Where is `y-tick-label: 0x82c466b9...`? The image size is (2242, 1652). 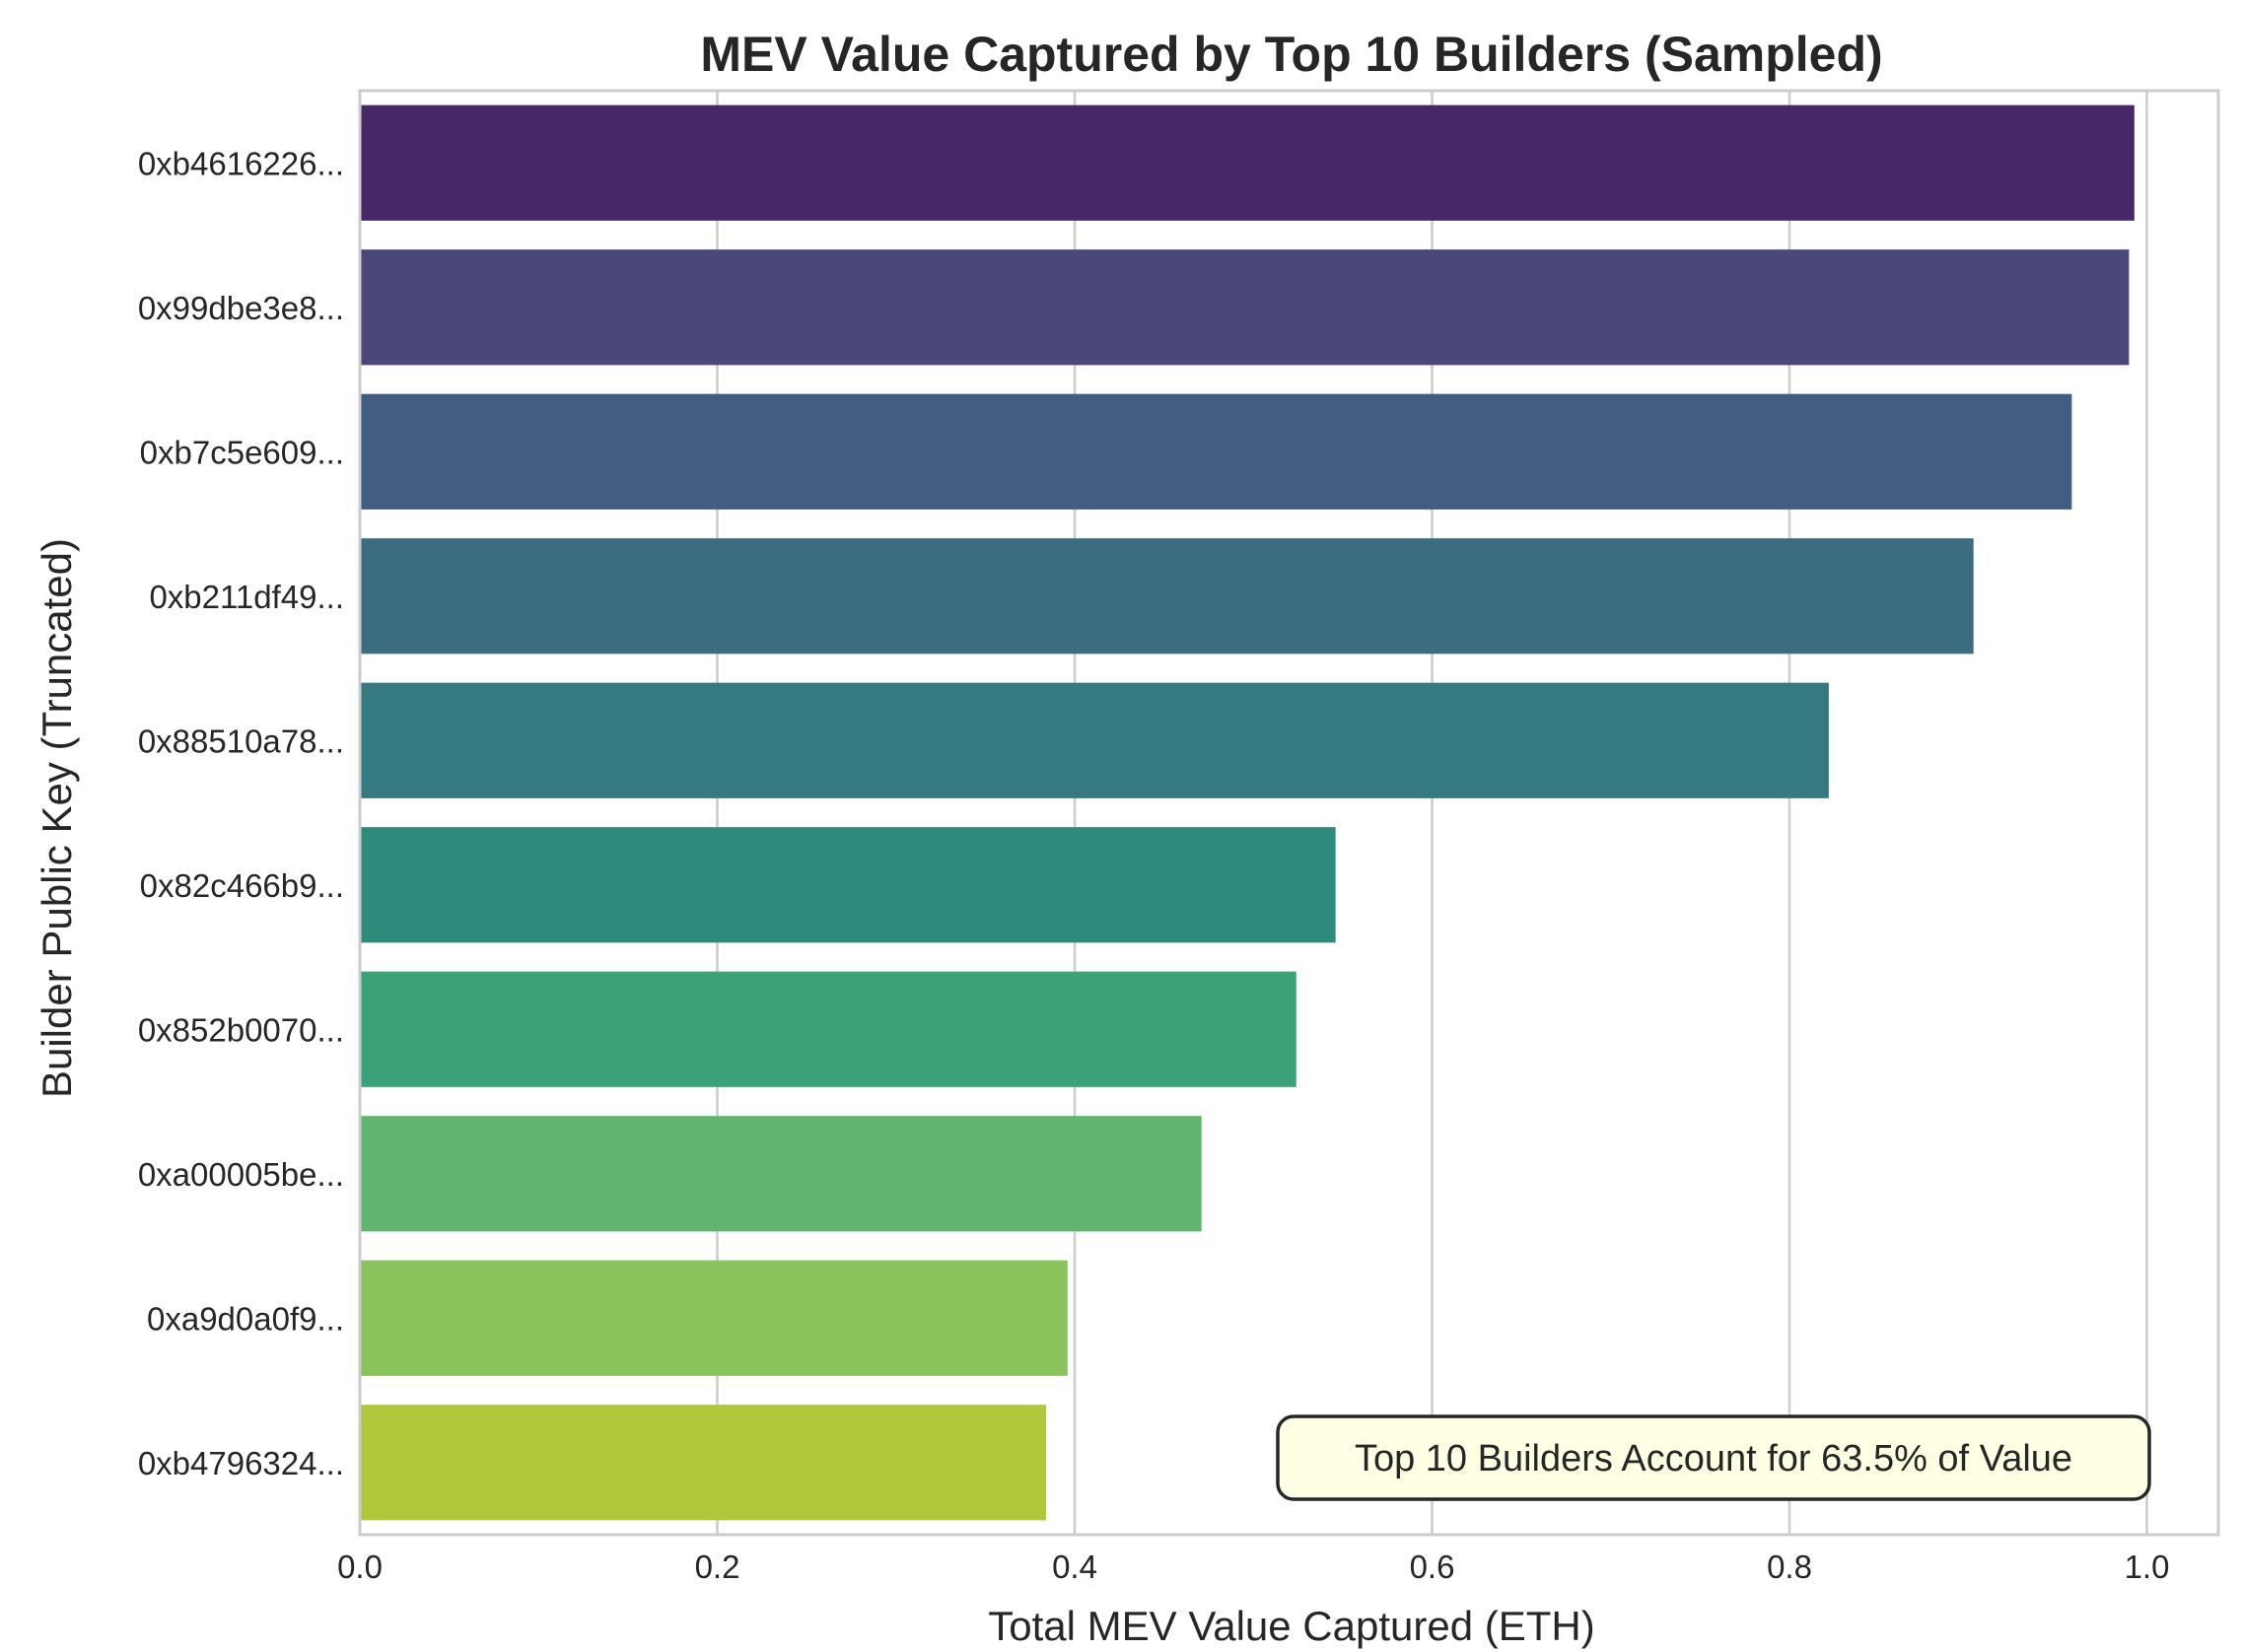 y-tick-label: 0x82c466b9... is located at coordinates (242, 885).